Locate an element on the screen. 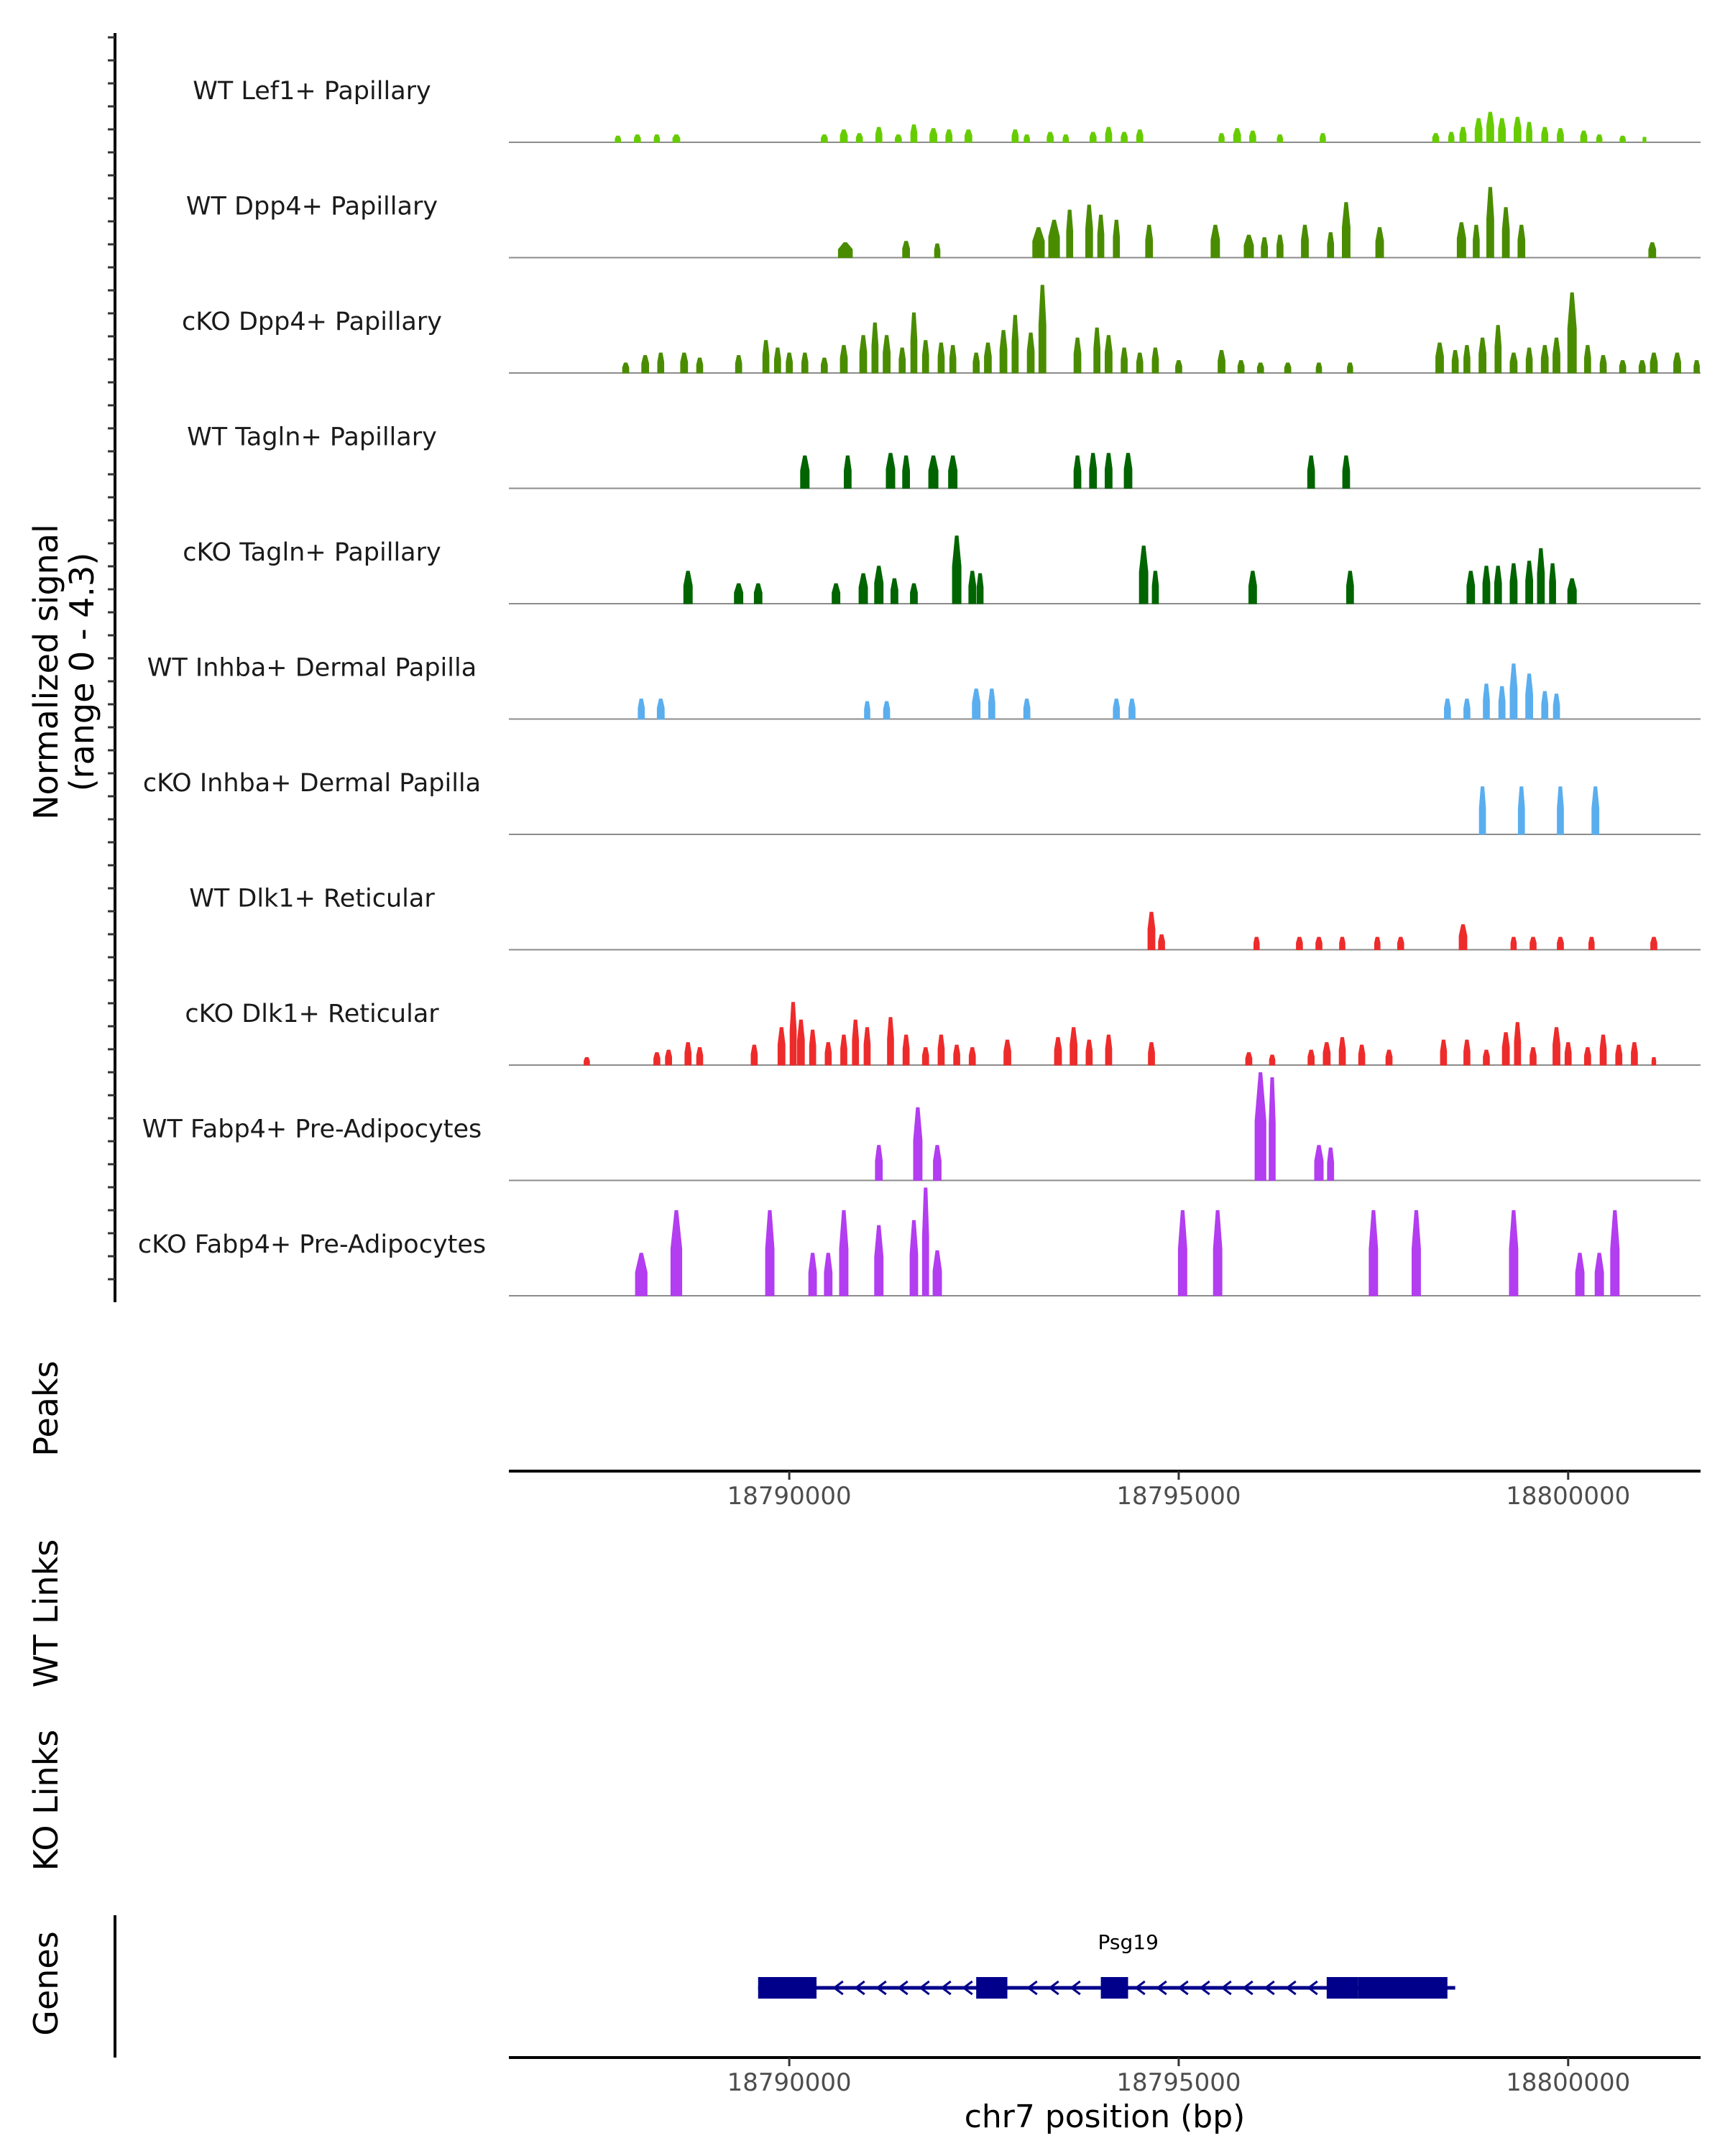  genes-panel-title: Genes is located at coordinates (46, 1983).